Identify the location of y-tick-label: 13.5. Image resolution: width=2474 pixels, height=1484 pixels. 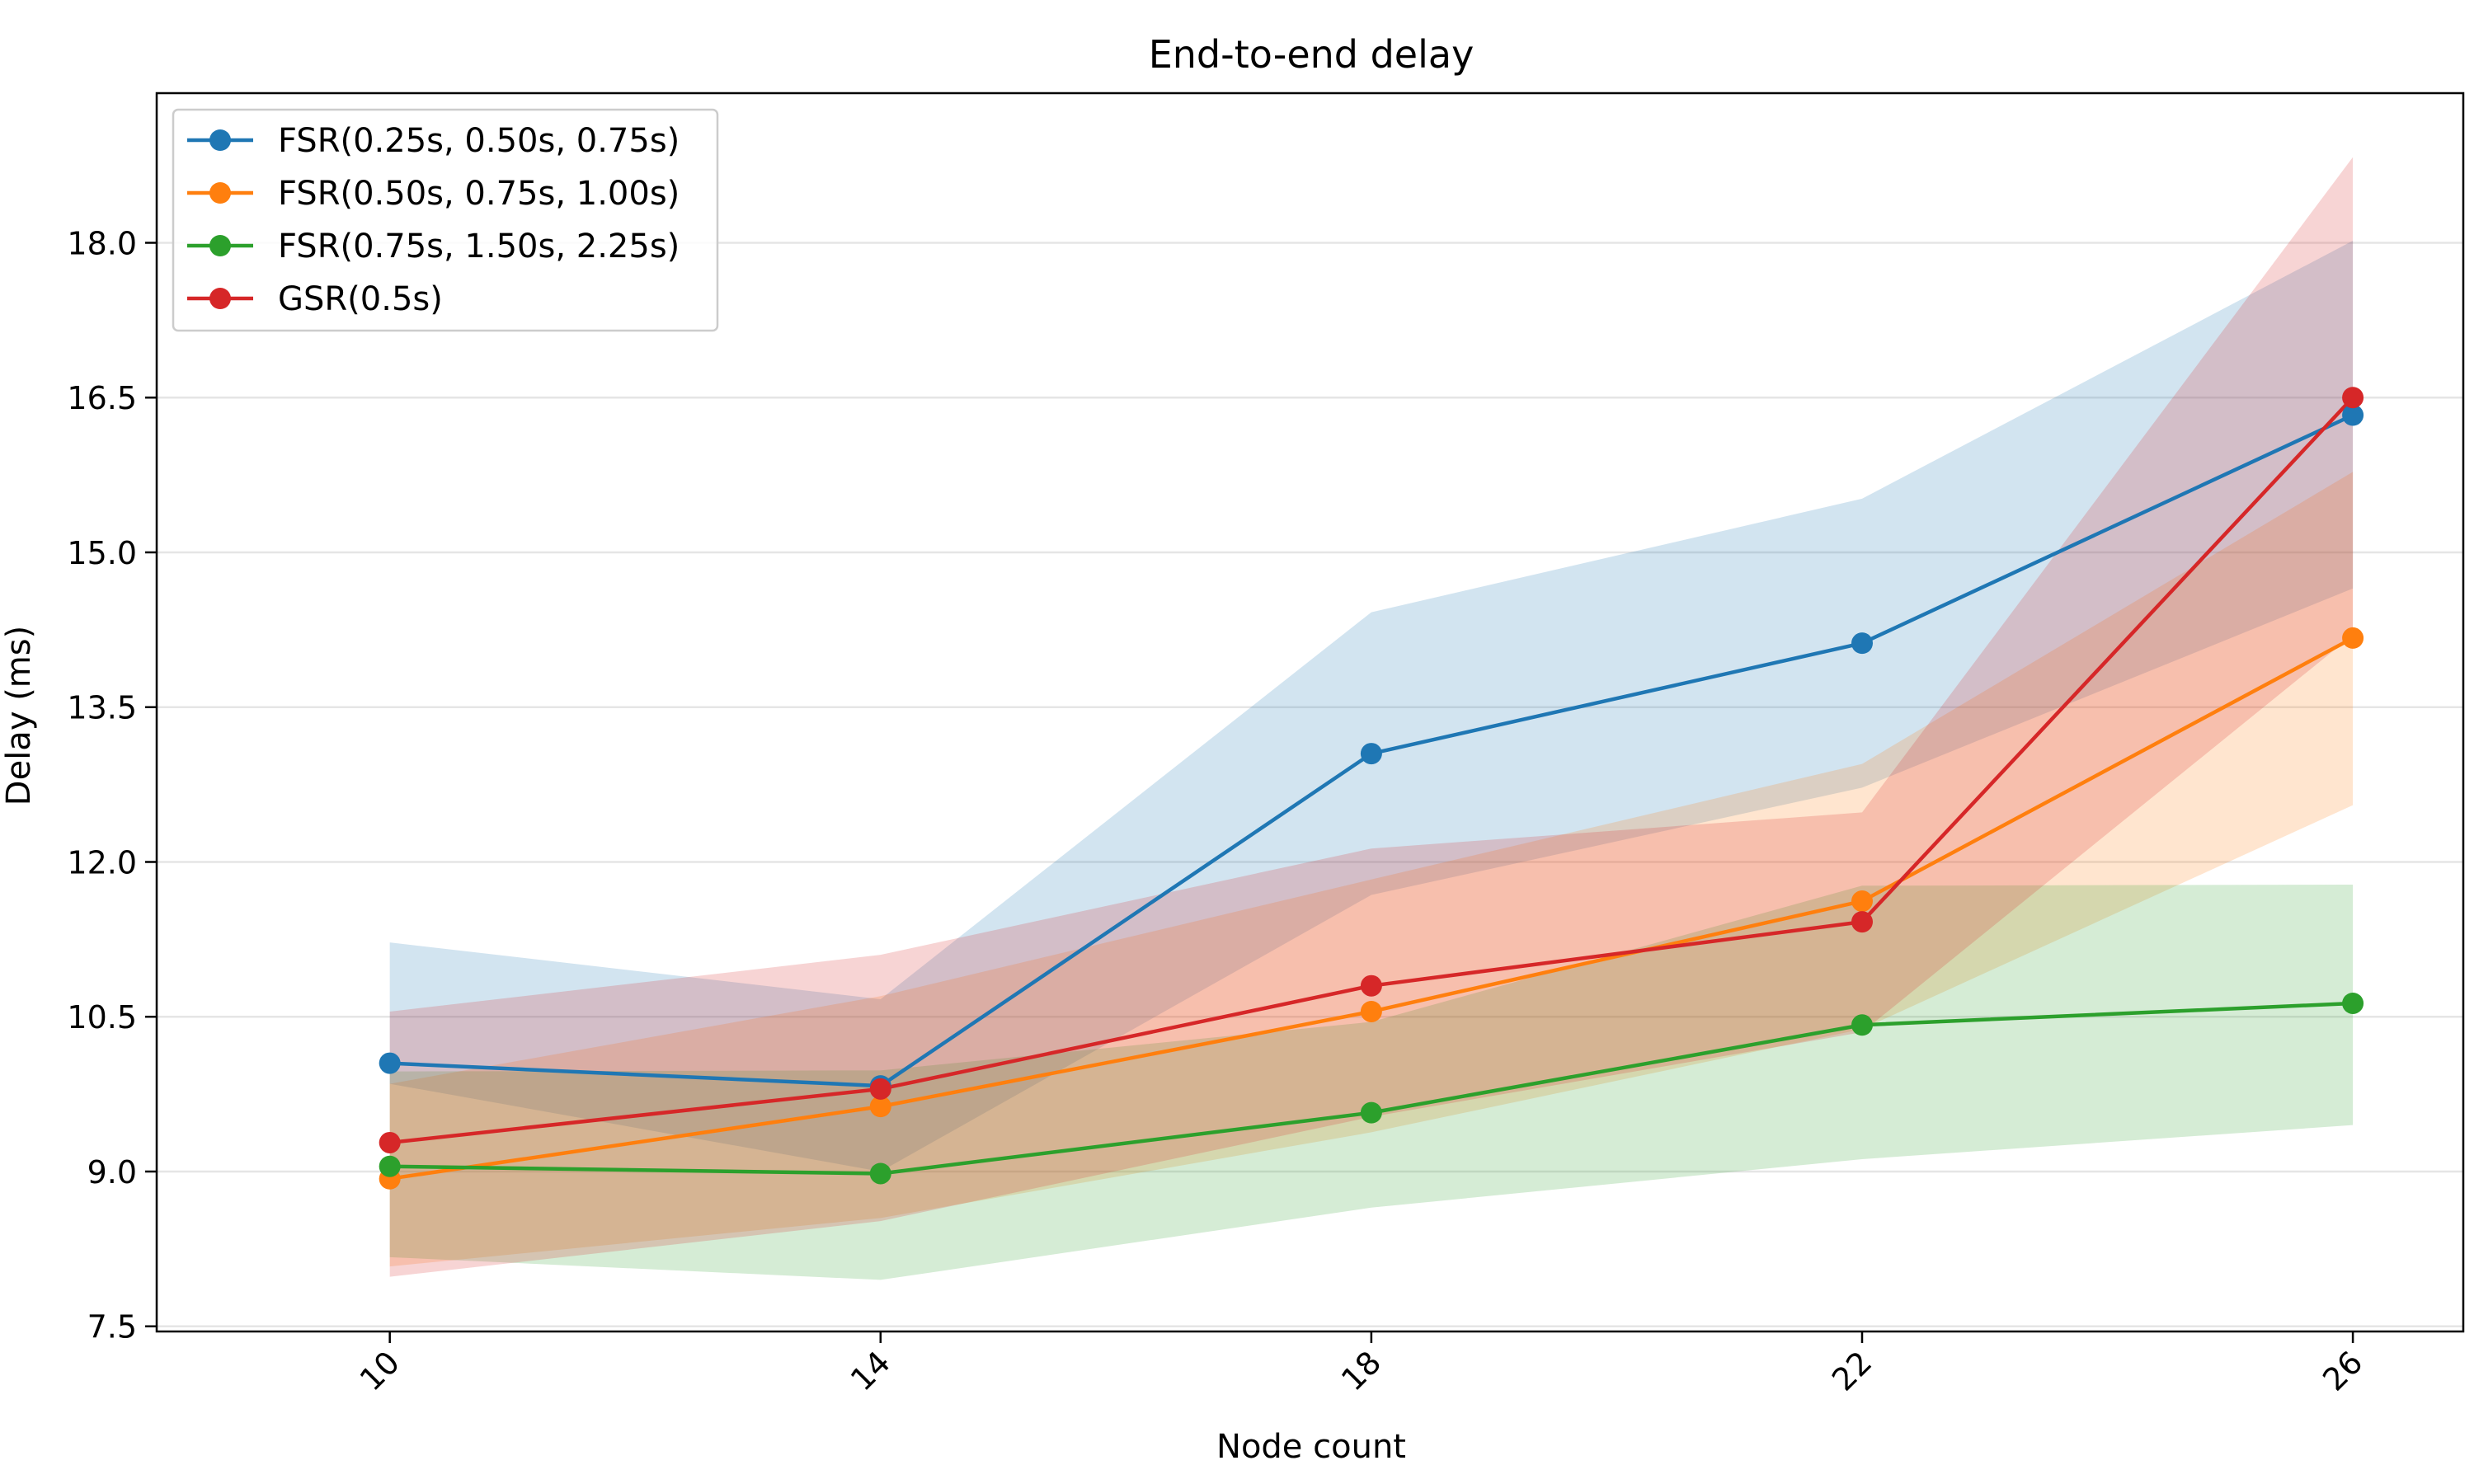
(102, 708).